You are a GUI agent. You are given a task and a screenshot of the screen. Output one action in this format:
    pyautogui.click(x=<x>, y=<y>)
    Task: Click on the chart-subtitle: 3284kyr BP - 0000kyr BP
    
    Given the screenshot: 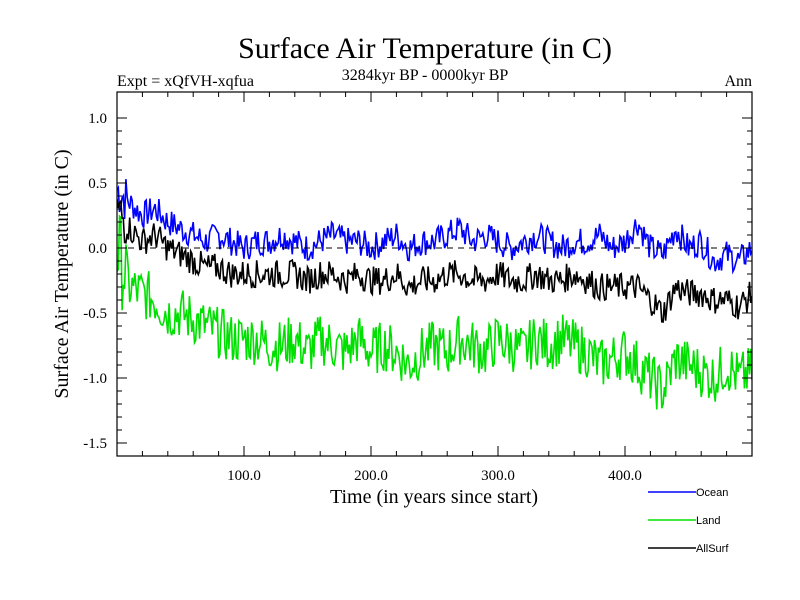 What is the action you would take?
    pyautogui.click(x=425, y=75)
    